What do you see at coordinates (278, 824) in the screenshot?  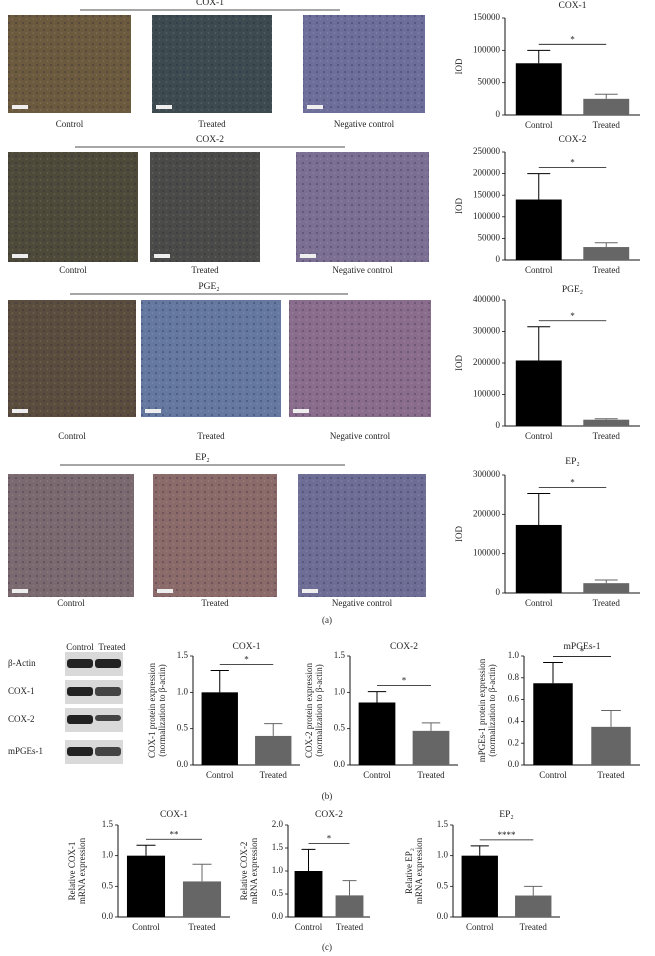 I see `y-tick-label: 2.0` at bounding box center [278, 824].